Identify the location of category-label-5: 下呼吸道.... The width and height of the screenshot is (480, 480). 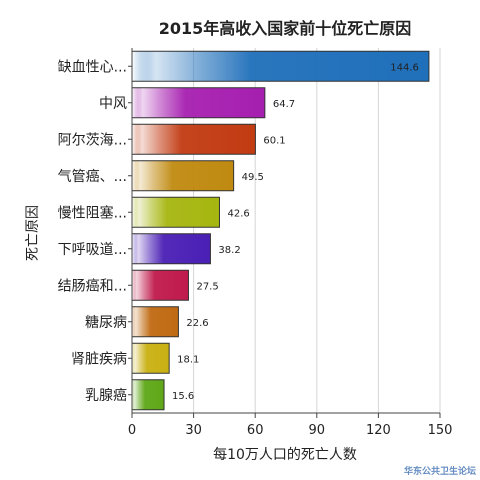
(92, 250).